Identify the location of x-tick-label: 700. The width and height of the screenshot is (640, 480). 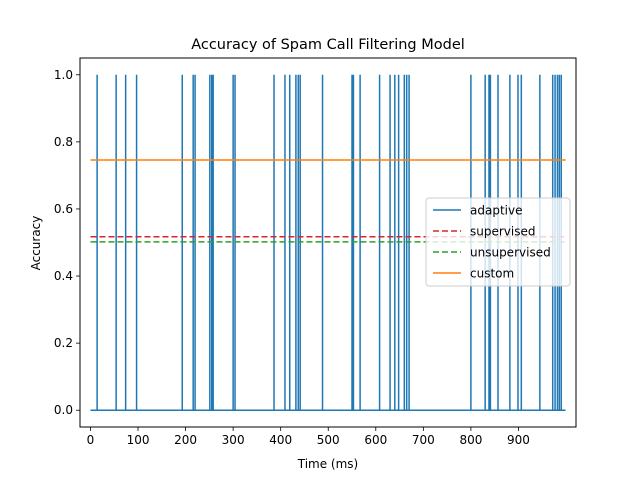
(423, 440).